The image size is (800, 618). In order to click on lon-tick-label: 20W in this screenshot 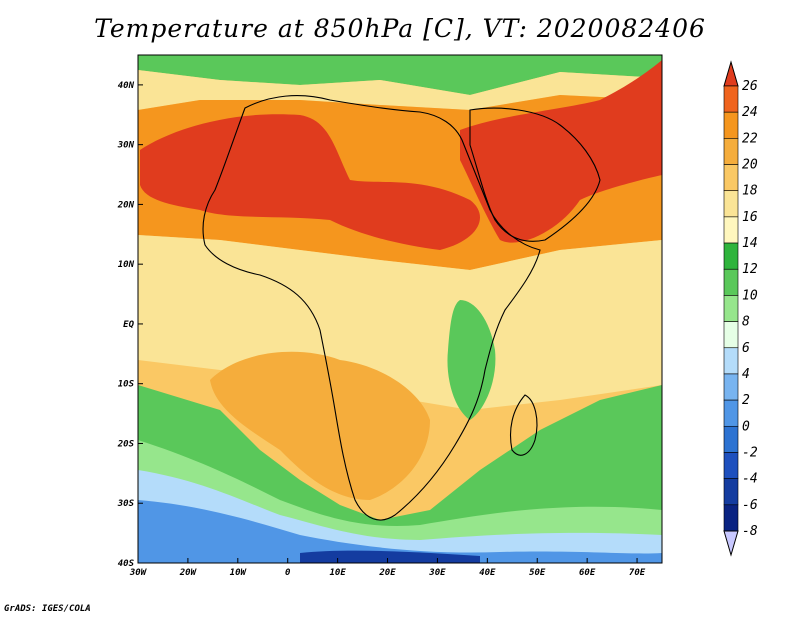, I will do `click(188, 573)`.